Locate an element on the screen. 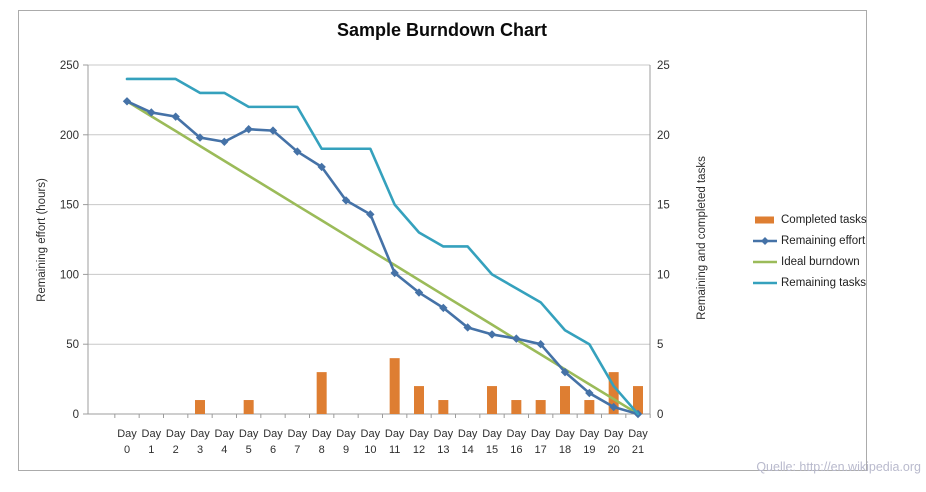 This screenshot has height=492, width=926. legend-item-completed-tasks: Completed tasks is located at coordinates (810, 220).